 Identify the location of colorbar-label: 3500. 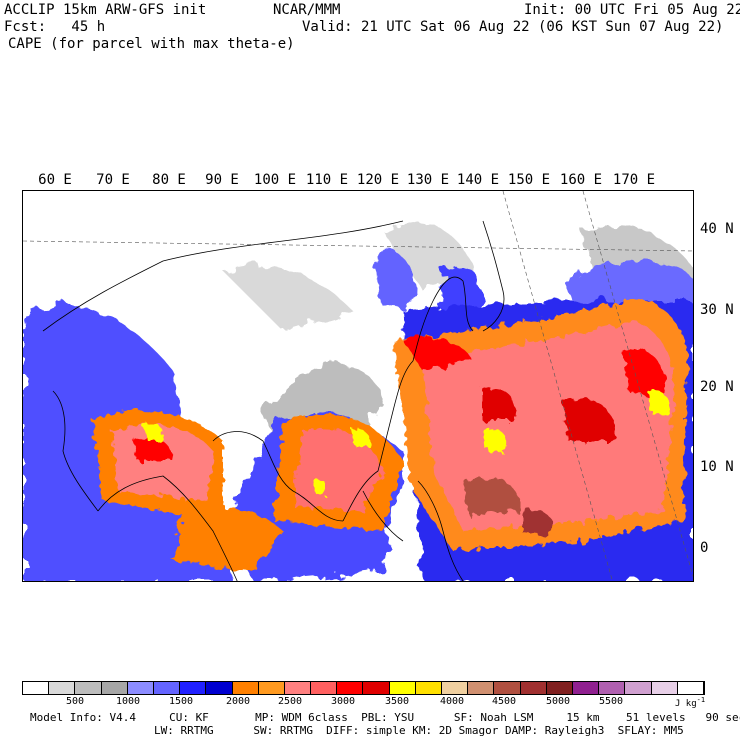
(397, 701).